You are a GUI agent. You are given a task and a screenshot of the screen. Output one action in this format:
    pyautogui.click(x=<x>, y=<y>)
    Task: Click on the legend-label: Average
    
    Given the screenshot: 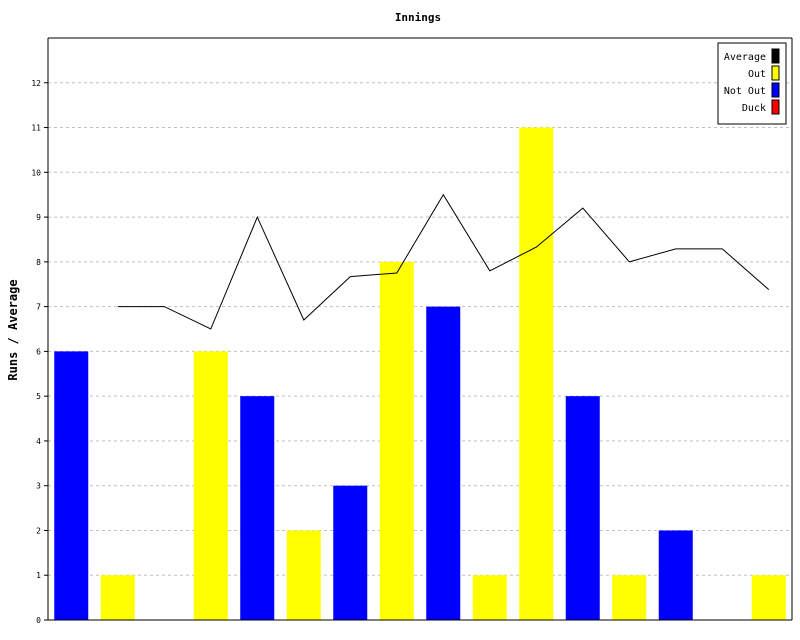 What is the action you would take?
    pyautogui.click(x=745, y=57)
    